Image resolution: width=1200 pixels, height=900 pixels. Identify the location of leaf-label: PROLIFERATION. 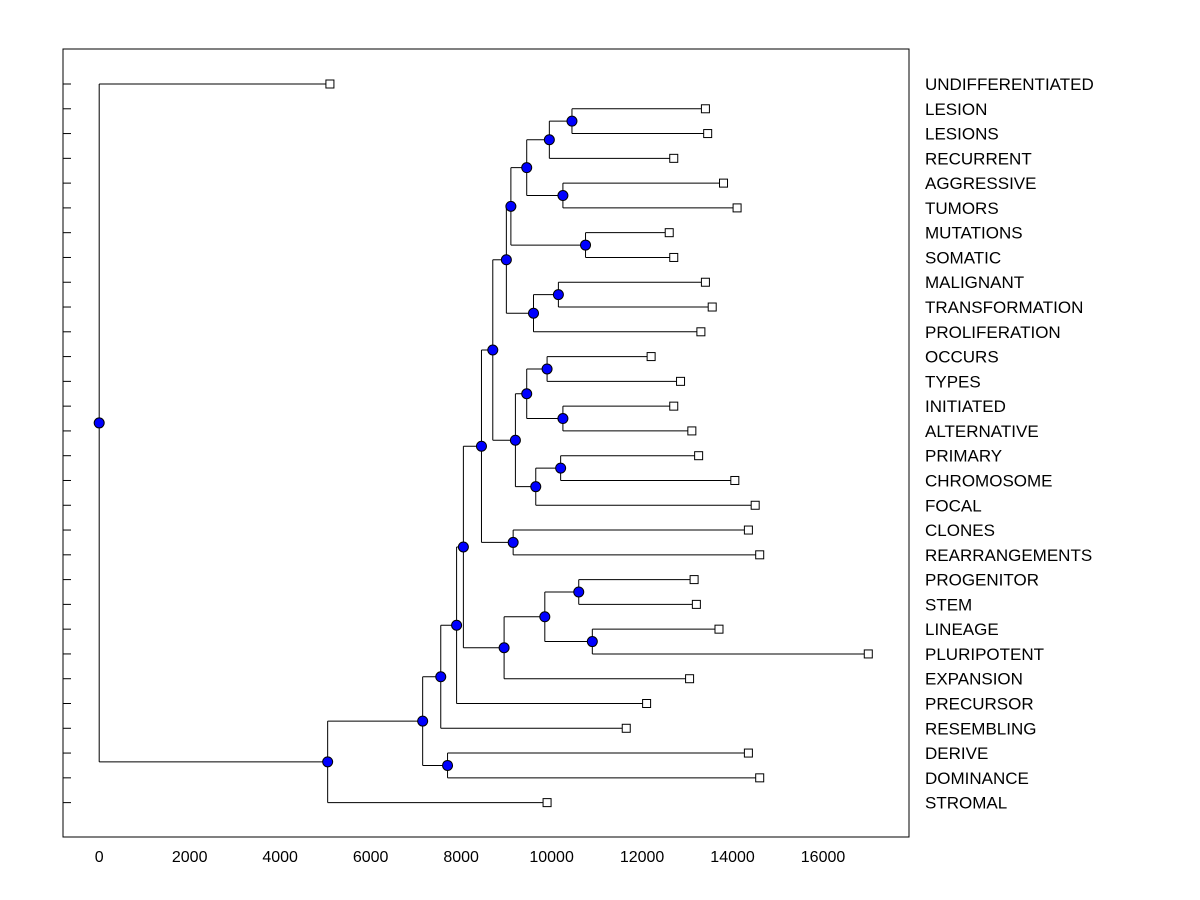
(993, 332).